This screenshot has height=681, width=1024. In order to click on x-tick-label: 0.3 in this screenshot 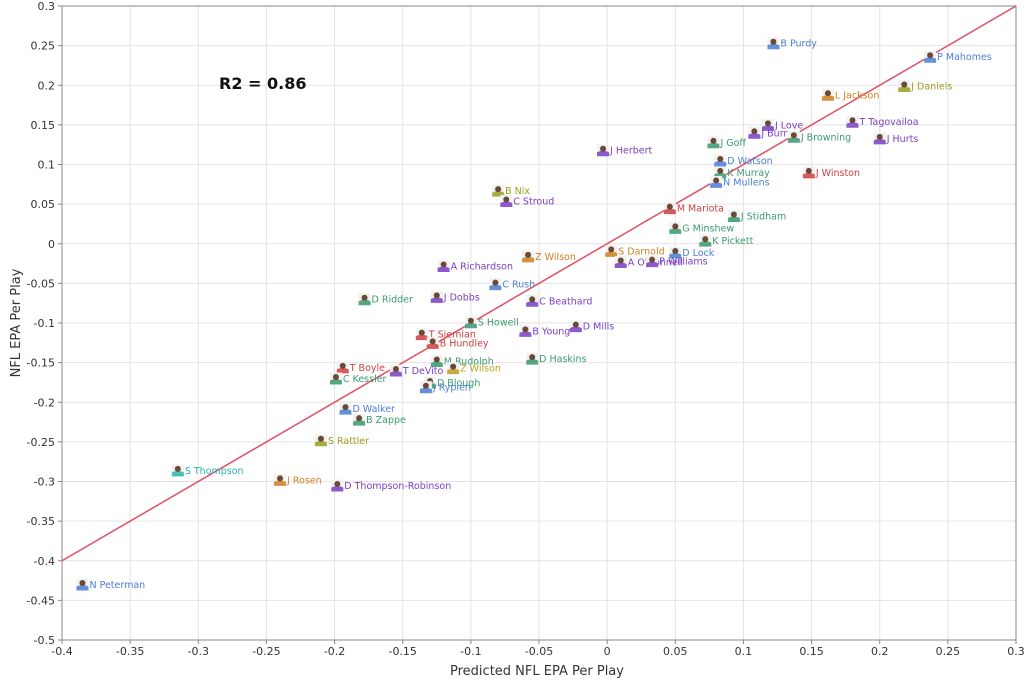, I will do `click(1015, 651)`.